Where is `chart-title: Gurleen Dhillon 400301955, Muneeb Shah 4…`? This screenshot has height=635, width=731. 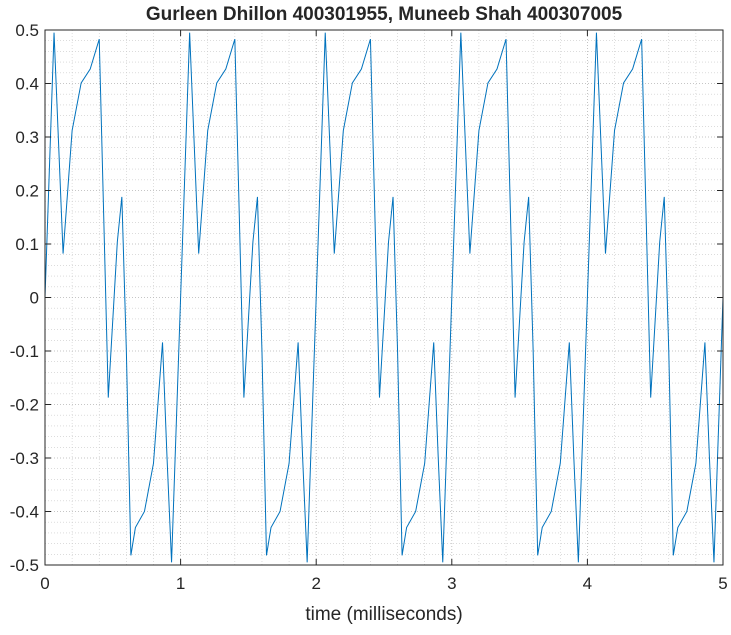 chart-title: Gurleen Dhillon 400301955, Muneeb Shah 4… is located at coordinates (384, 14).